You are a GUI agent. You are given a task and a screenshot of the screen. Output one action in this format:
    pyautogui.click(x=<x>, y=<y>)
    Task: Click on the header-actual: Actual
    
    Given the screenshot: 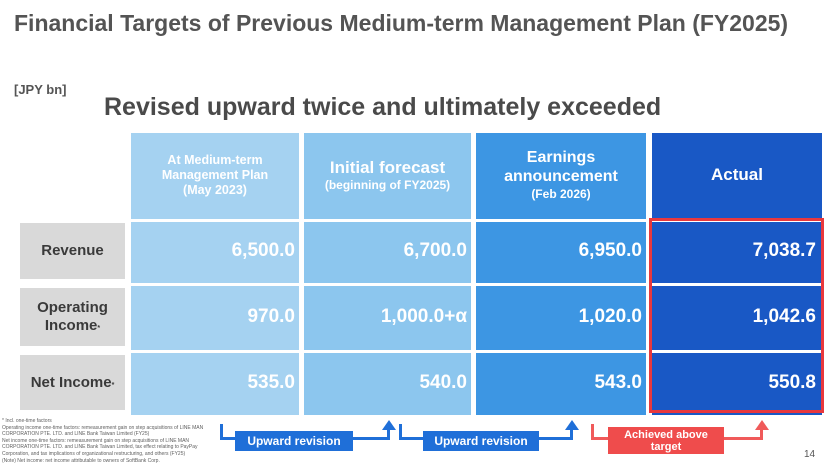 What is the action you would take?
    pyautogui.click(x=737, y=175)
    